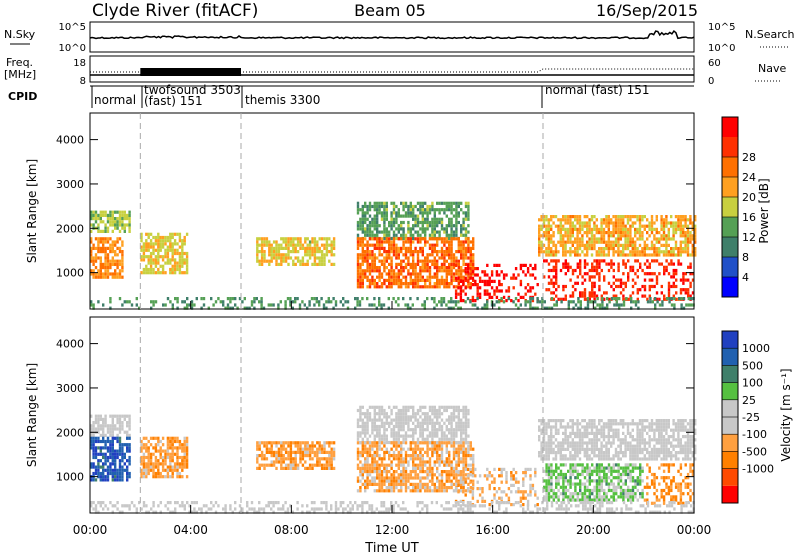 The image size is (800, 554). What do you see at coordinates (70, 184) in the screenshot?
I see `y-tick-label: 3000` at bounding box center [70, 184].